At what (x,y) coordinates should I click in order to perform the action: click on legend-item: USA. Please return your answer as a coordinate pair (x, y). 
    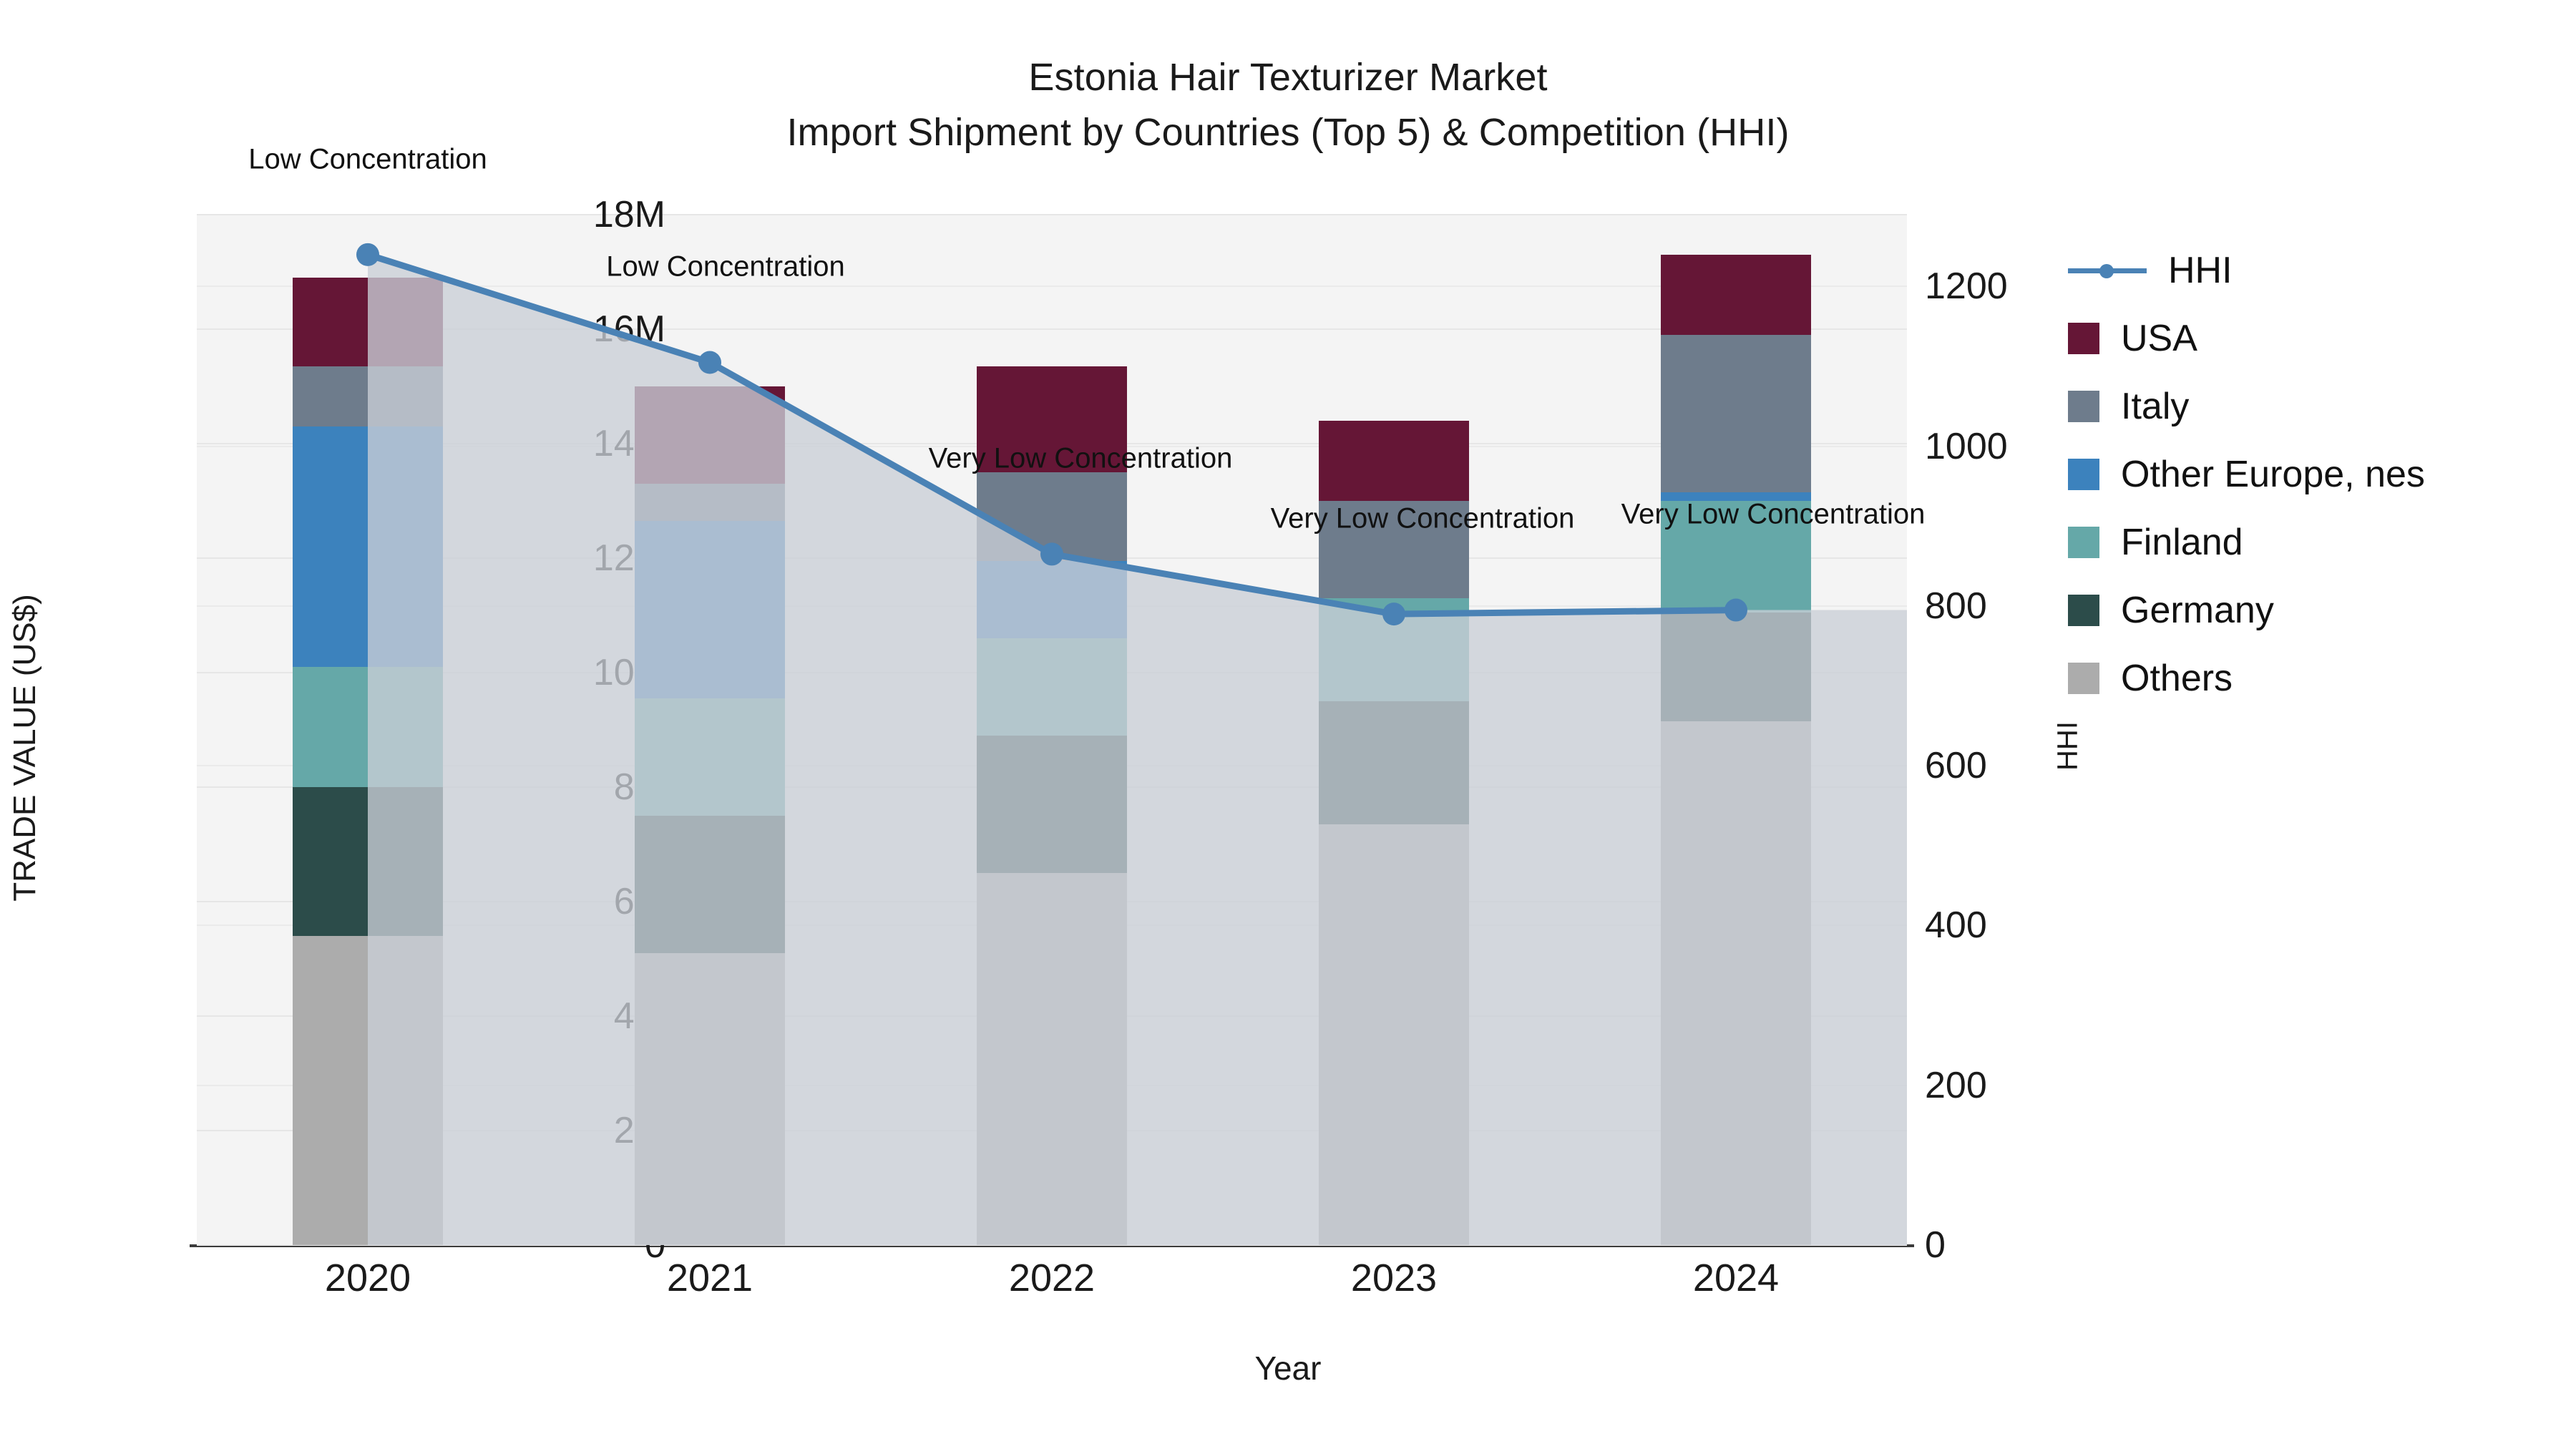
    Looking at the image, I should click on (2318, 338).